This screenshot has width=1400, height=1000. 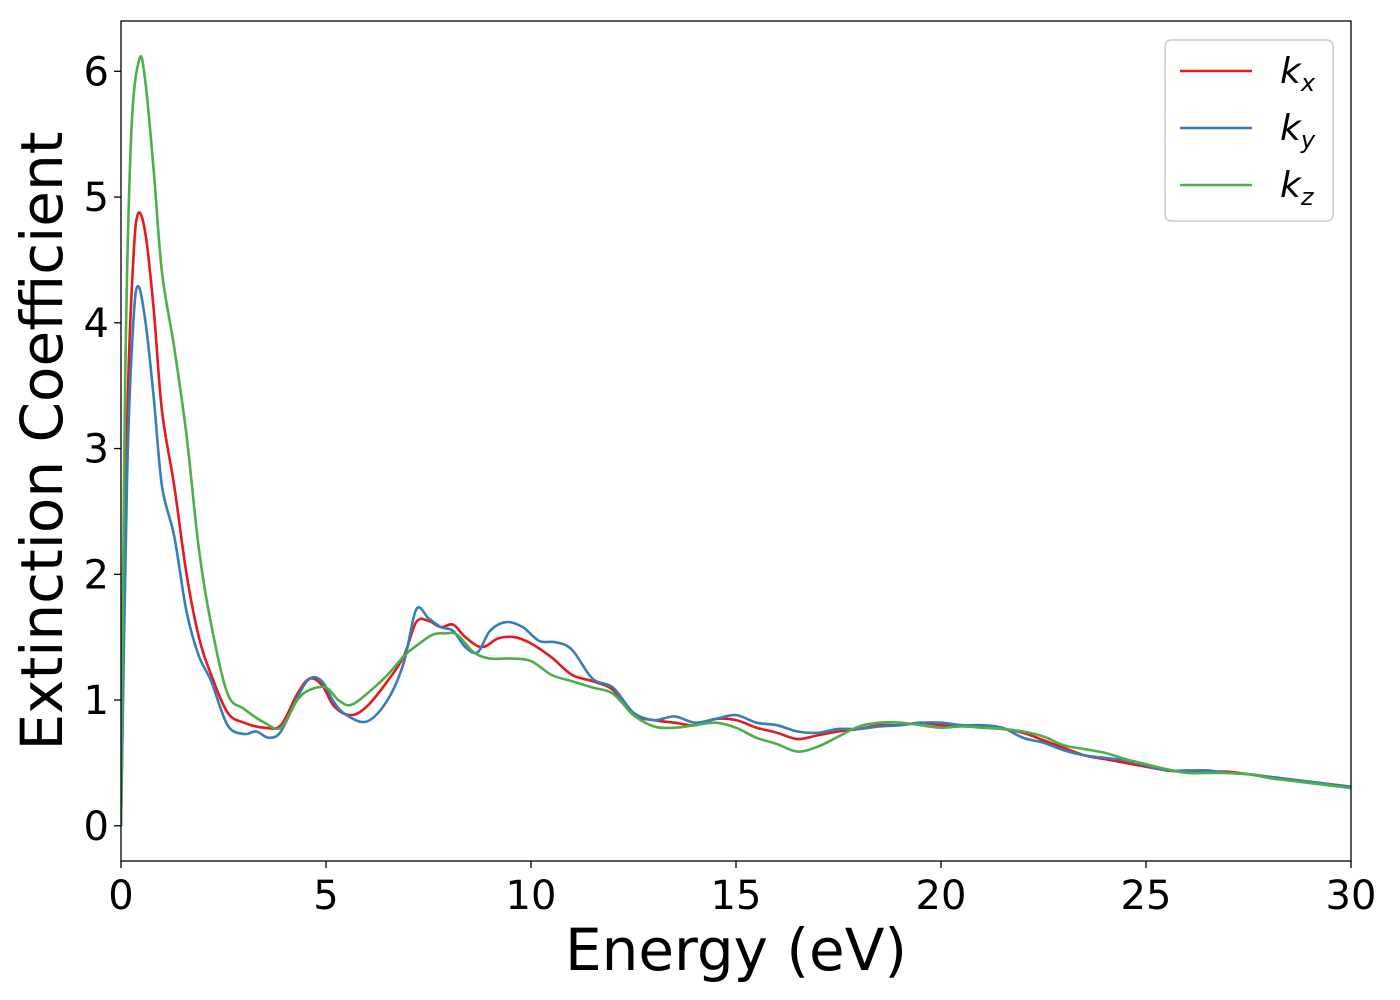 What do you see at coordinates (96, 324) in the screenshot?
I see `y-tick-label: 4` at bounding box center [96, 324].